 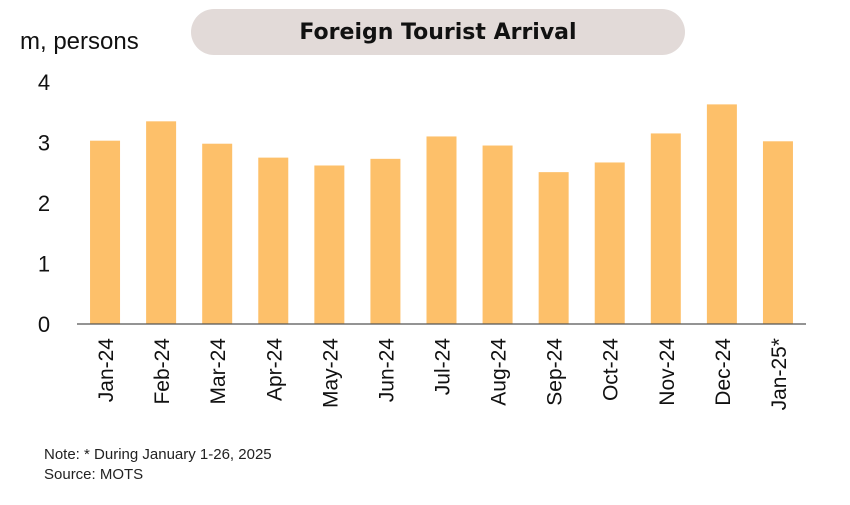 What do you see at coordinates (106, 370) in the screenshot?
I see `x-tick-label: Jan-24` at bounding box center [106, 370].